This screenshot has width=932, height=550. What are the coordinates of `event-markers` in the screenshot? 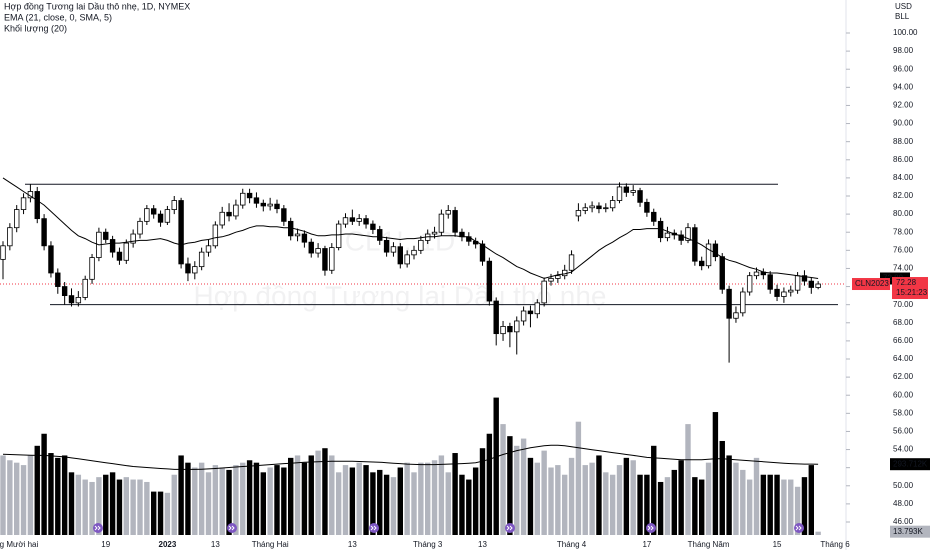 It's located at (448, 528).